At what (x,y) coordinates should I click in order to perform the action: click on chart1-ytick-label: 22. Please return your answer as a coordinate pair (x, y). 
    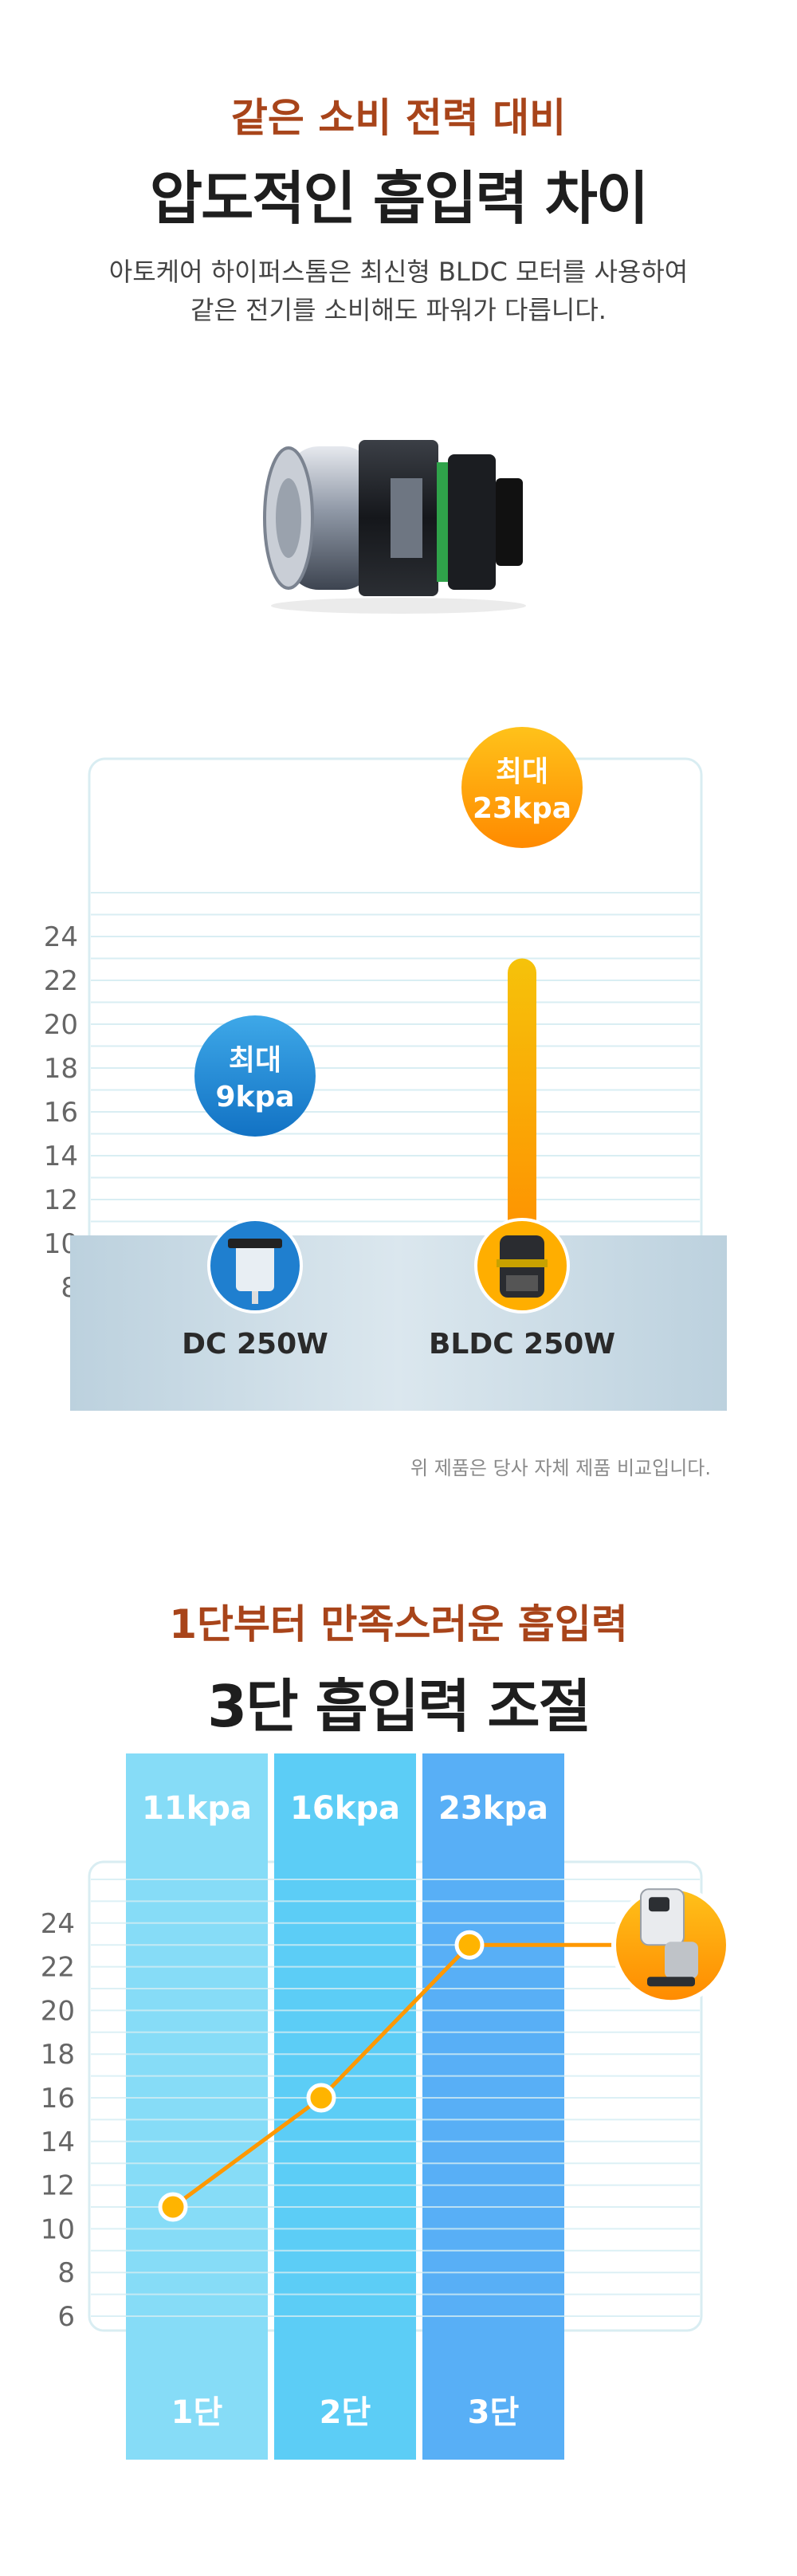
    Looking at the image, I should click on (61, 981).